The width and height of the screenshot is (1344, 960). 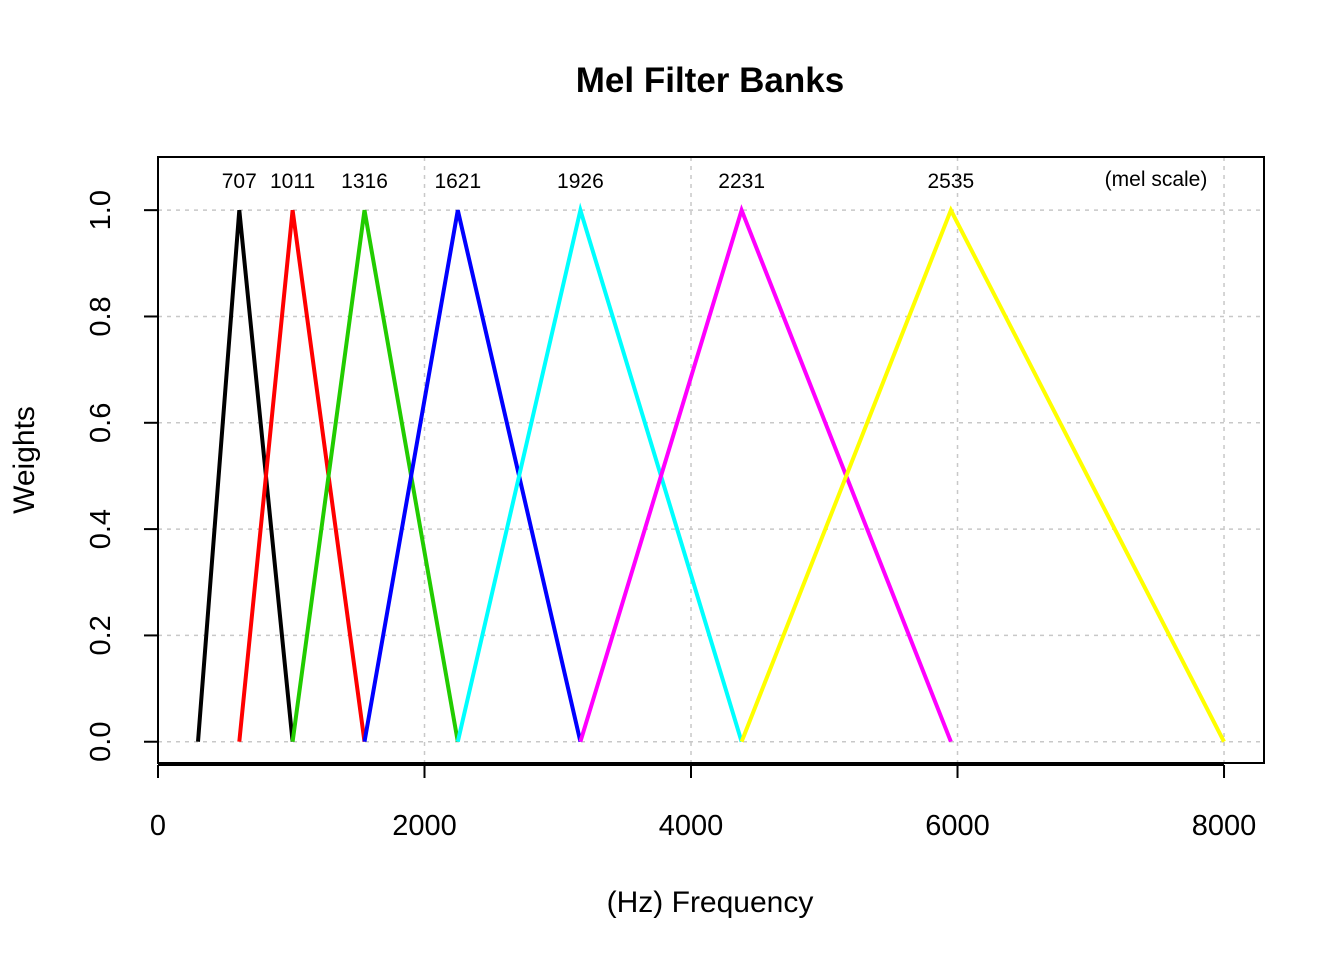 What do you see at coordinates (239, 181) in the screenshot?
I see `peak-label-0: 707` at bounding box center [239, 181].